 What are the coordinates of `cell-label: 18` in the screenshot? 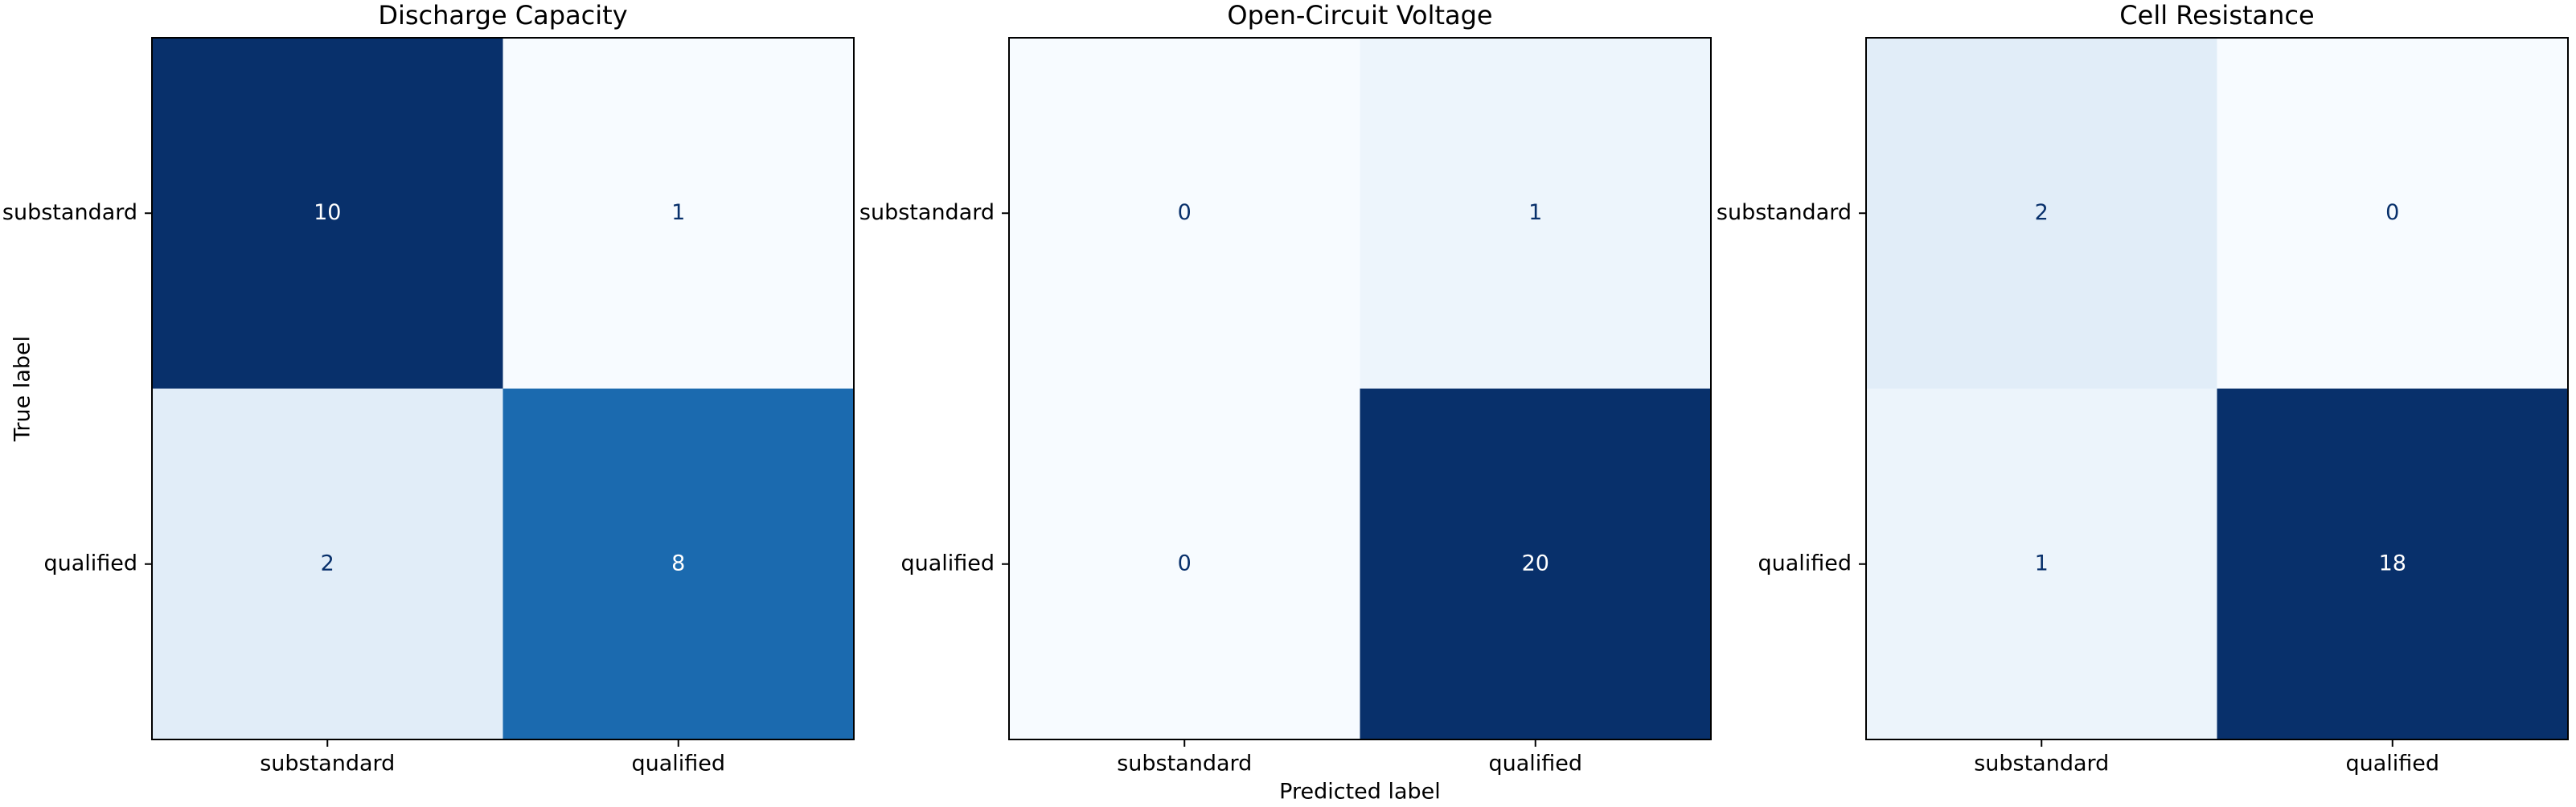 It's located at (2392, 563).